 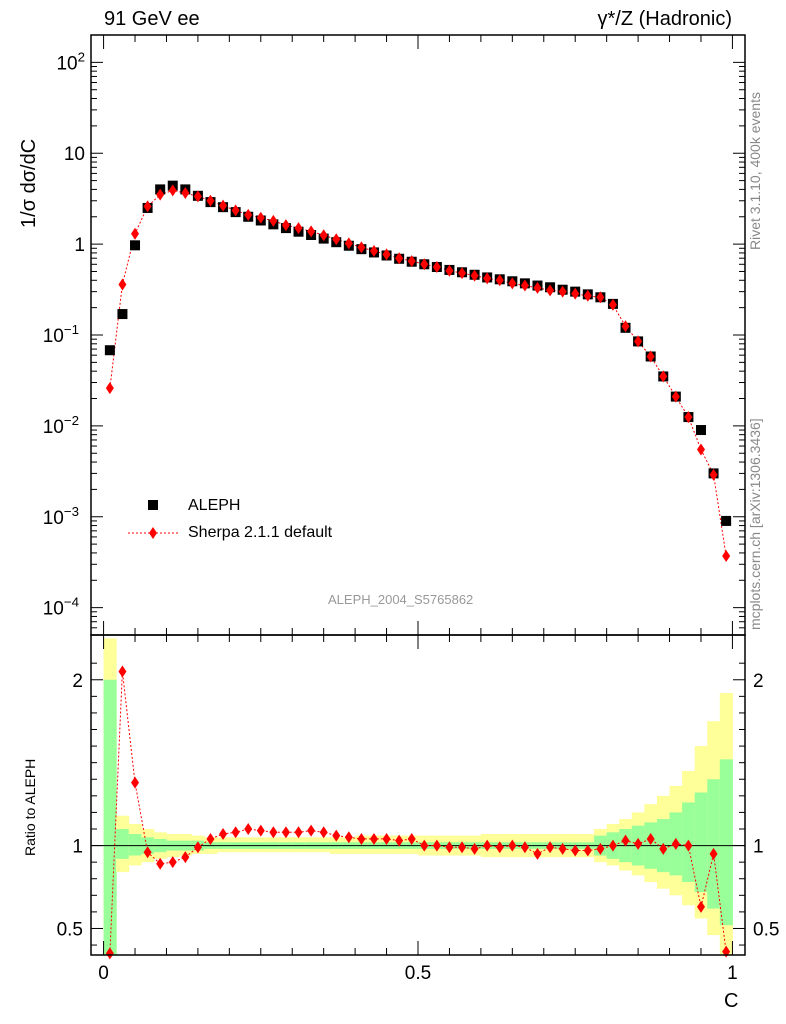 What do you see at coordinates (401, 599) in the screenshot?
I see `analysis-watermark: ALEPH_2004_S5765862` at bounding box center [401, 599].